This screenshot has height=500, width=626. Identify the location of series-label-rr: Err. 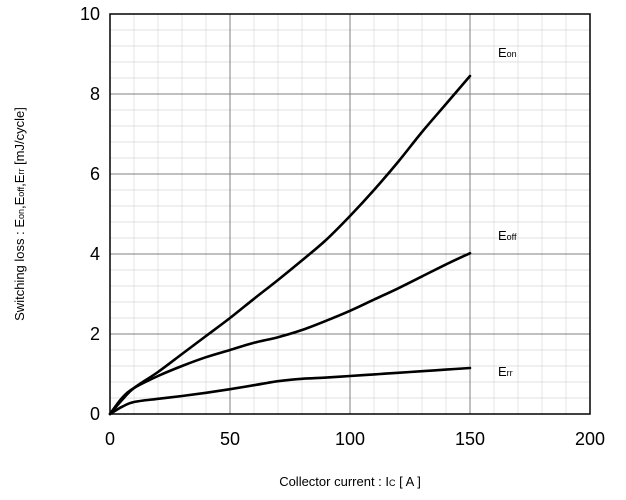
(505, 371).